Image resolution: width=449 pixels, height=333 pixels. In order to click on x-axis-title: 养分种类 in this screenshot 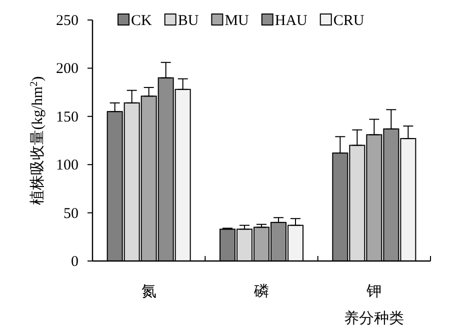, I will do `click(374, 318)`.